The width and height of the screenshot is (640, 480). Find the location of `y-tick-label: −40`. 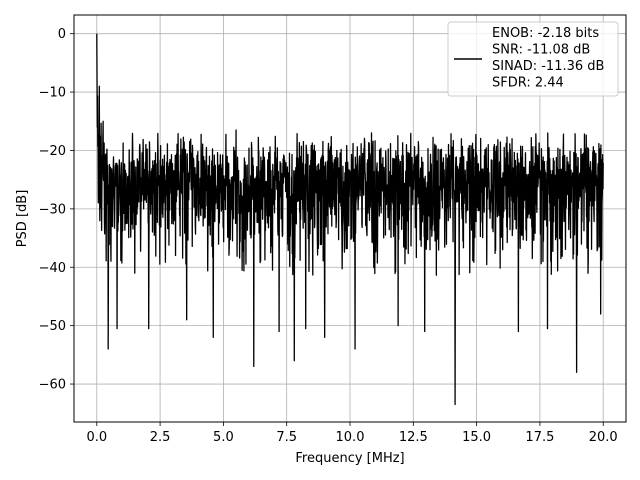

y-tick-label: −40 is located at coordinates (52, 268).